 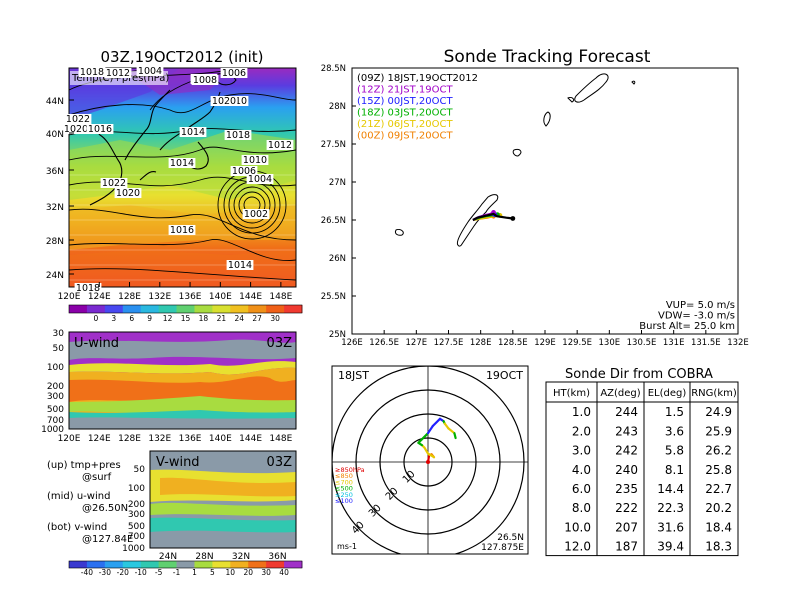 What do you see at coordinates (577, 547) in the screenshot?
I see `table-cell: 12.0` at bounding box center [577, 547].